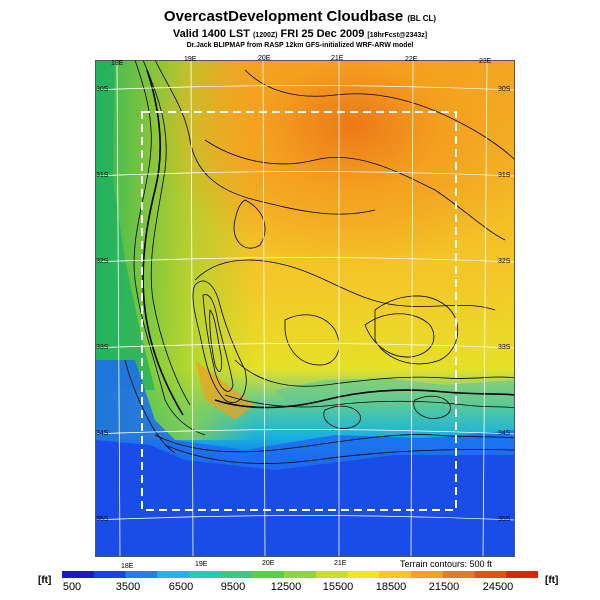 The image size is (600, 600). I want to click on terrain-contour-note: Terrain contours: 500 ft, so click(446, 564).